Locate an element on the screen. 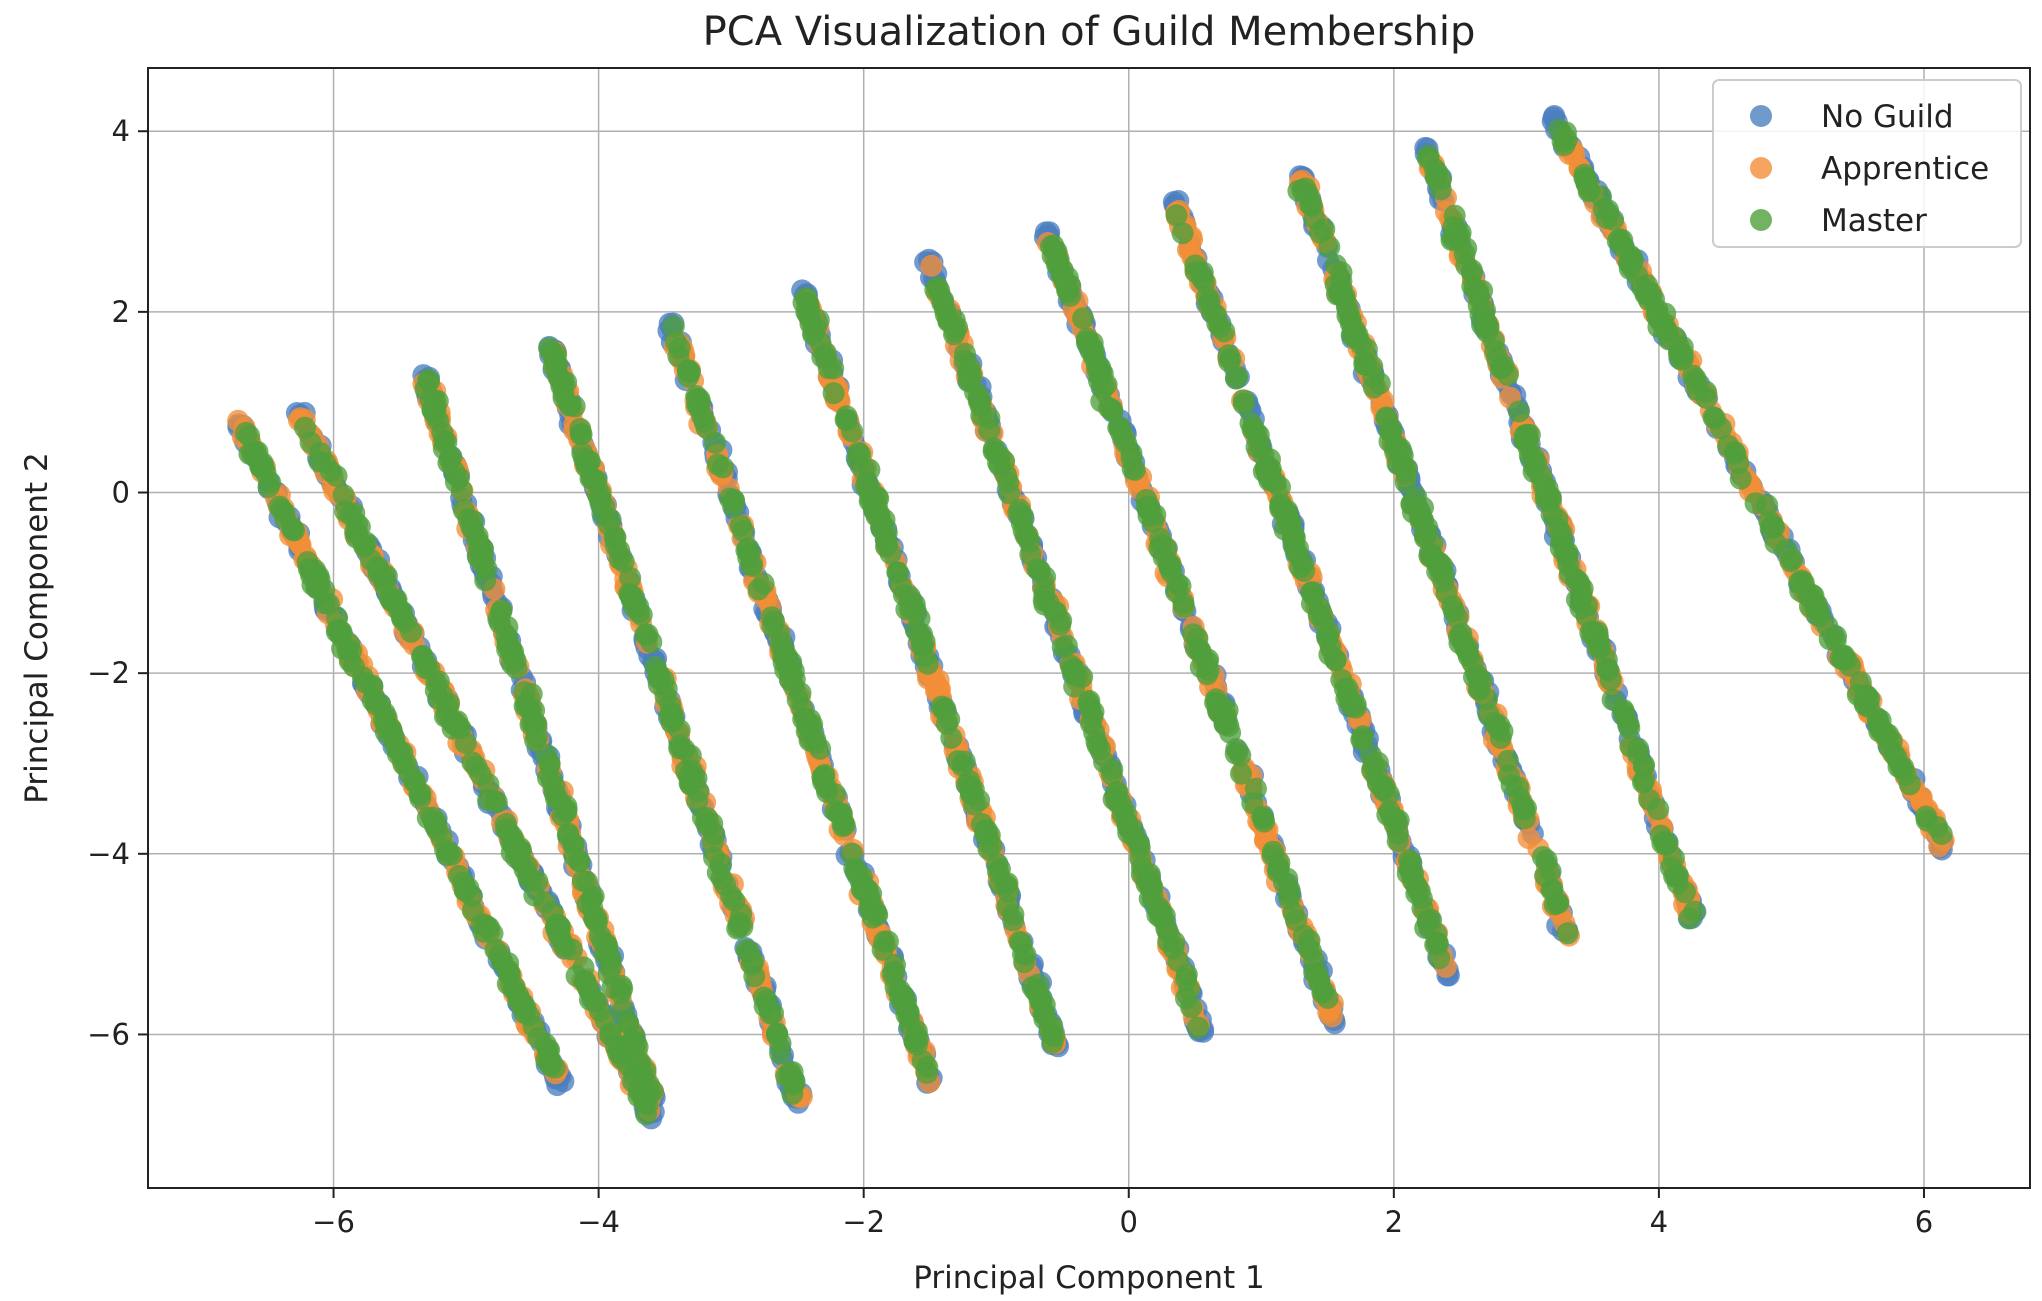 The height and width of the screenshot is (1301, 2042). x-tick-label: −4 is located at coordinates (598, 1222).